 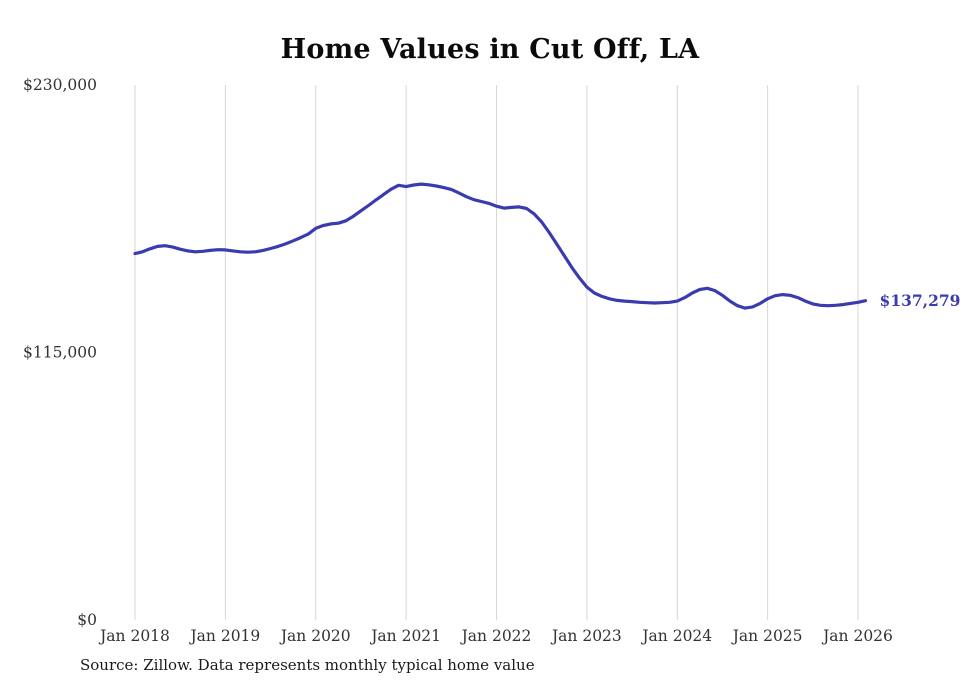 I want to click on end-value-label: $137,279, so click(x=920, y=300).